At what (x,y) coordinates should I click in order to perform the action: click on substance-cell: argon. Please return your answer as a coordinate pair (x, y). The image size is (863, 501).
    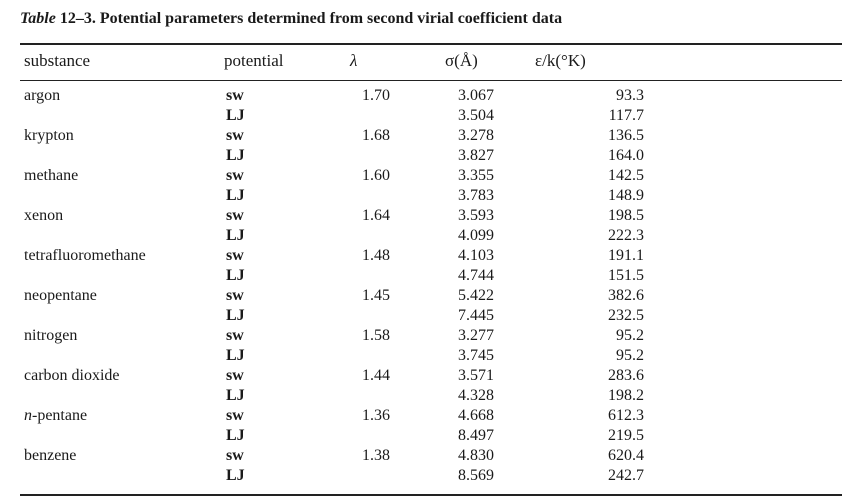
    Looking at the image, I should click on (123, 96).